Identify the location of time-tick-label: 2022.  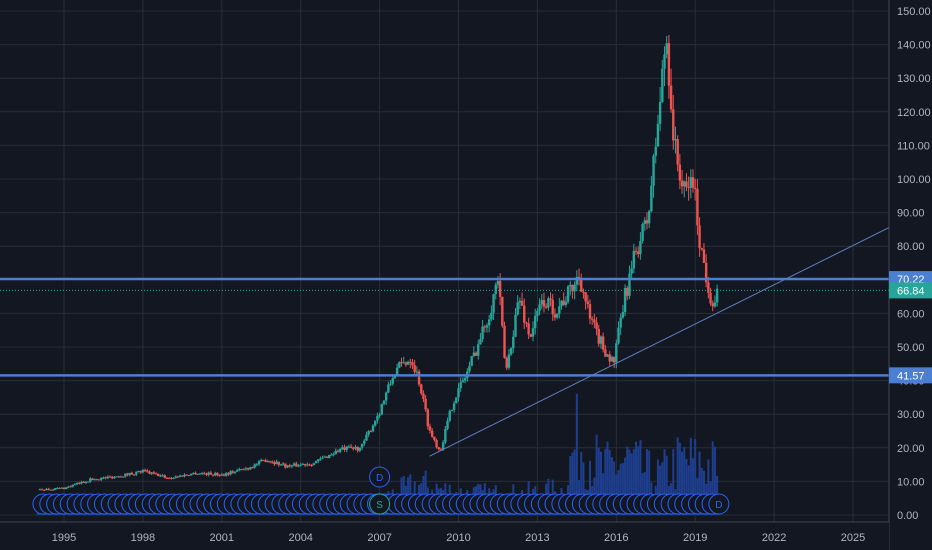
(774, 538).